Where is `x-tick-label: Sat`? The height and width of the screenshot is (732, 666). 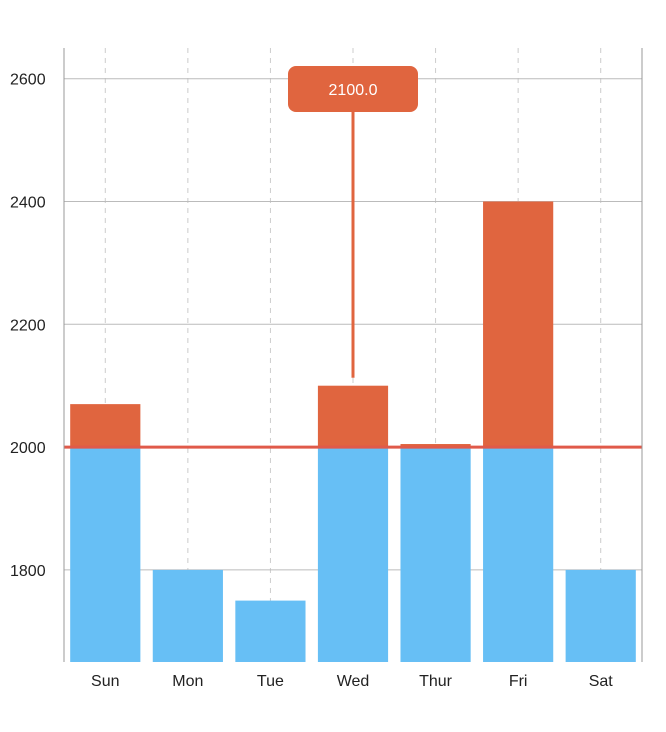 x-tick-label: Sat is located at coordinates (601, 681).